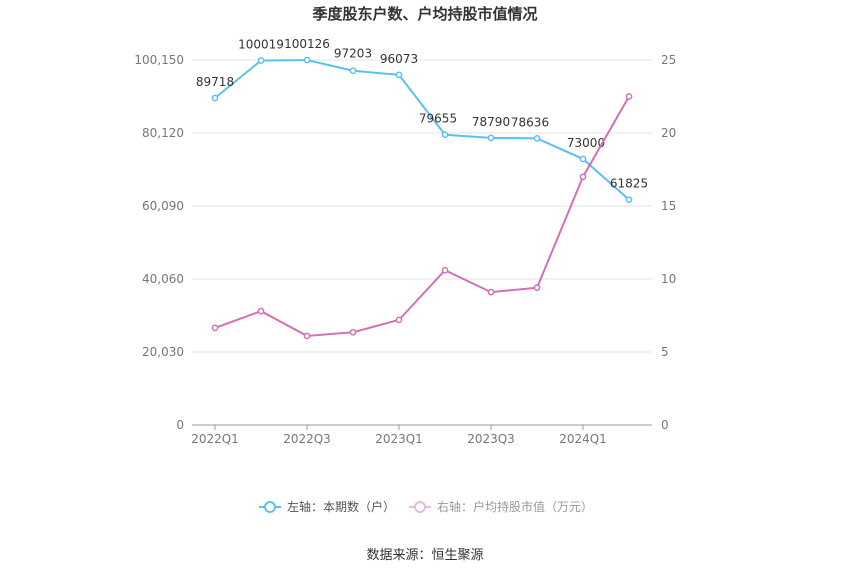 The height and width of the screenshot is (575, 850). Describe the element at coordinates (215, 82) in the screenshot. I see `data-label: 89718` at that location.